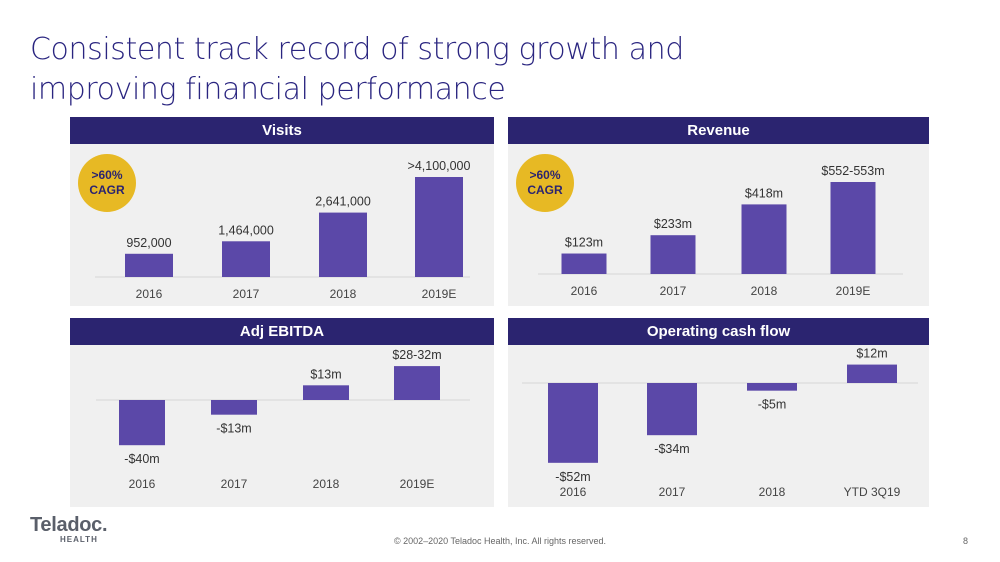 The height and width of the screenshot is (562, 1000). I want to click on ebitda-category-label: 2019E, so click(417, 484).